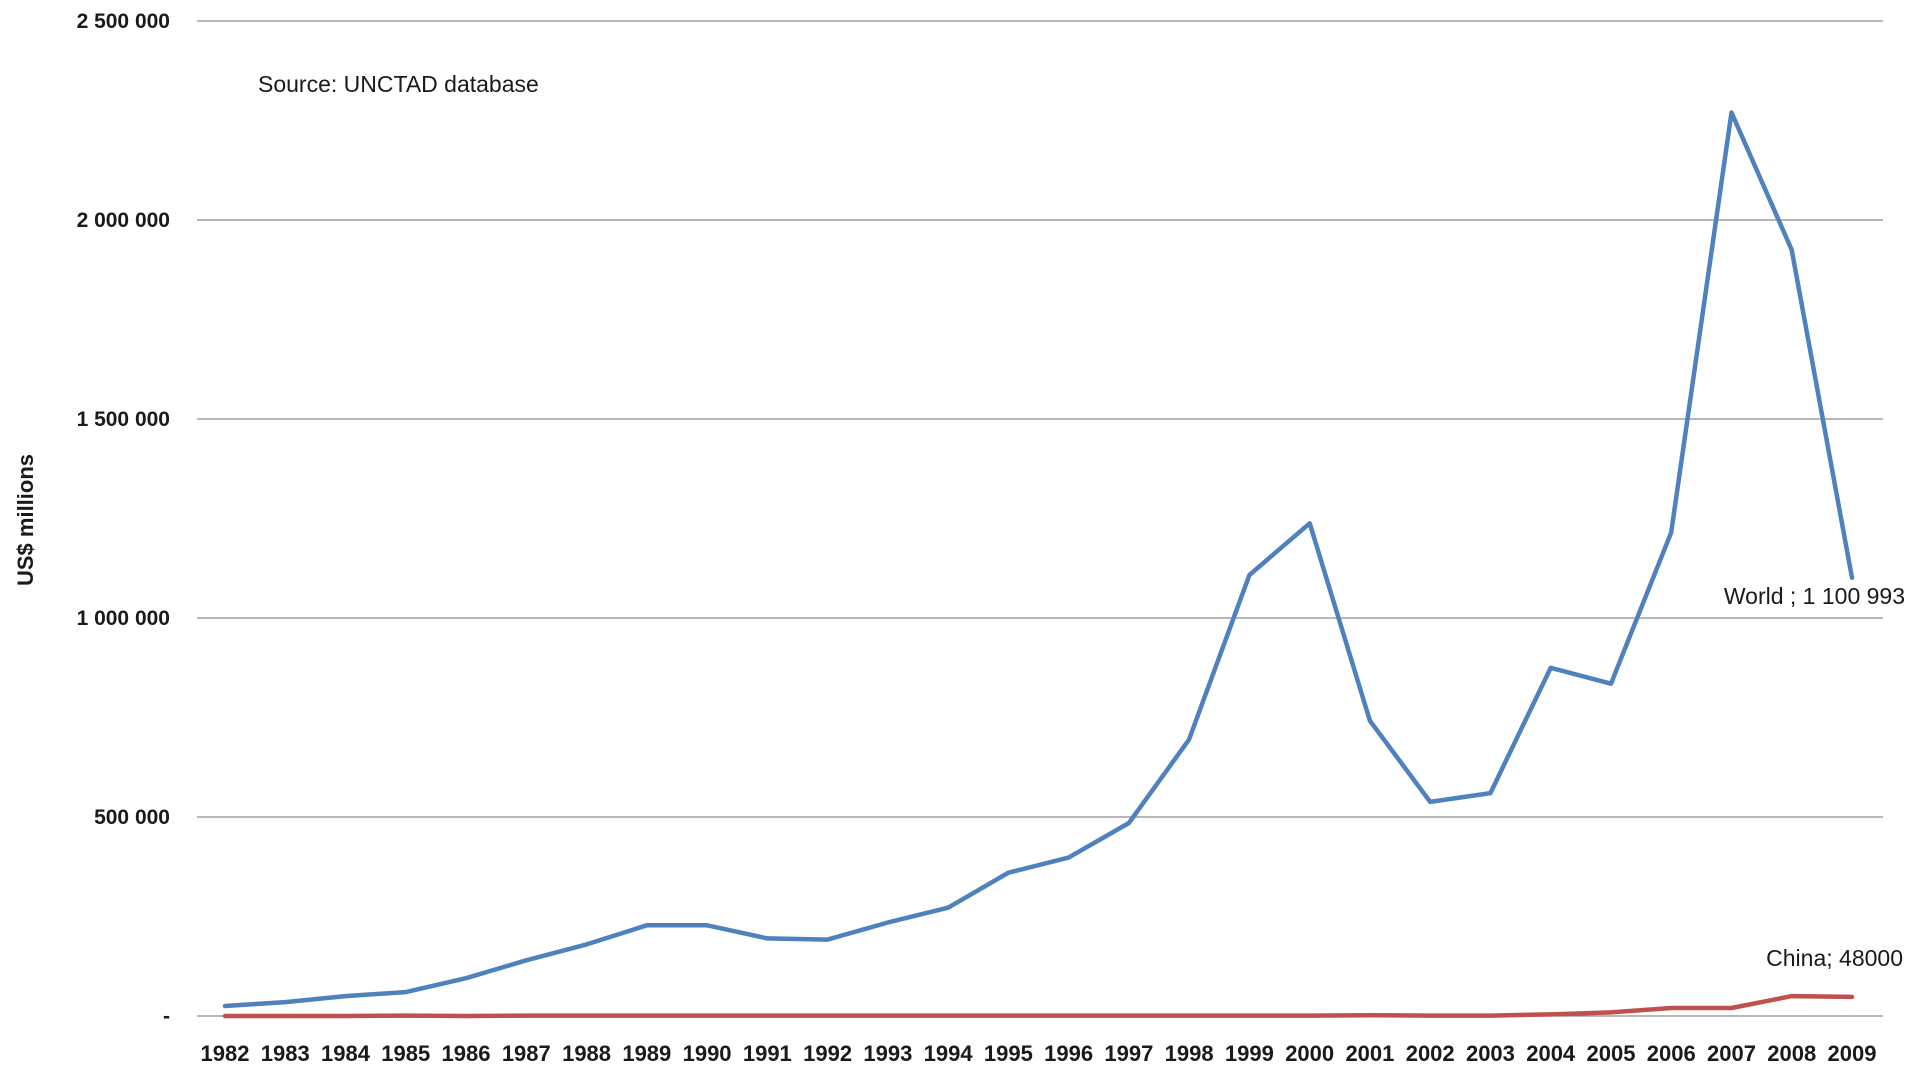 This screenshot has height=1066, width=1913. Describe the element at coordinates (285, 1053) in the screenshot. I see `x-tick-label: 1983` at that location.